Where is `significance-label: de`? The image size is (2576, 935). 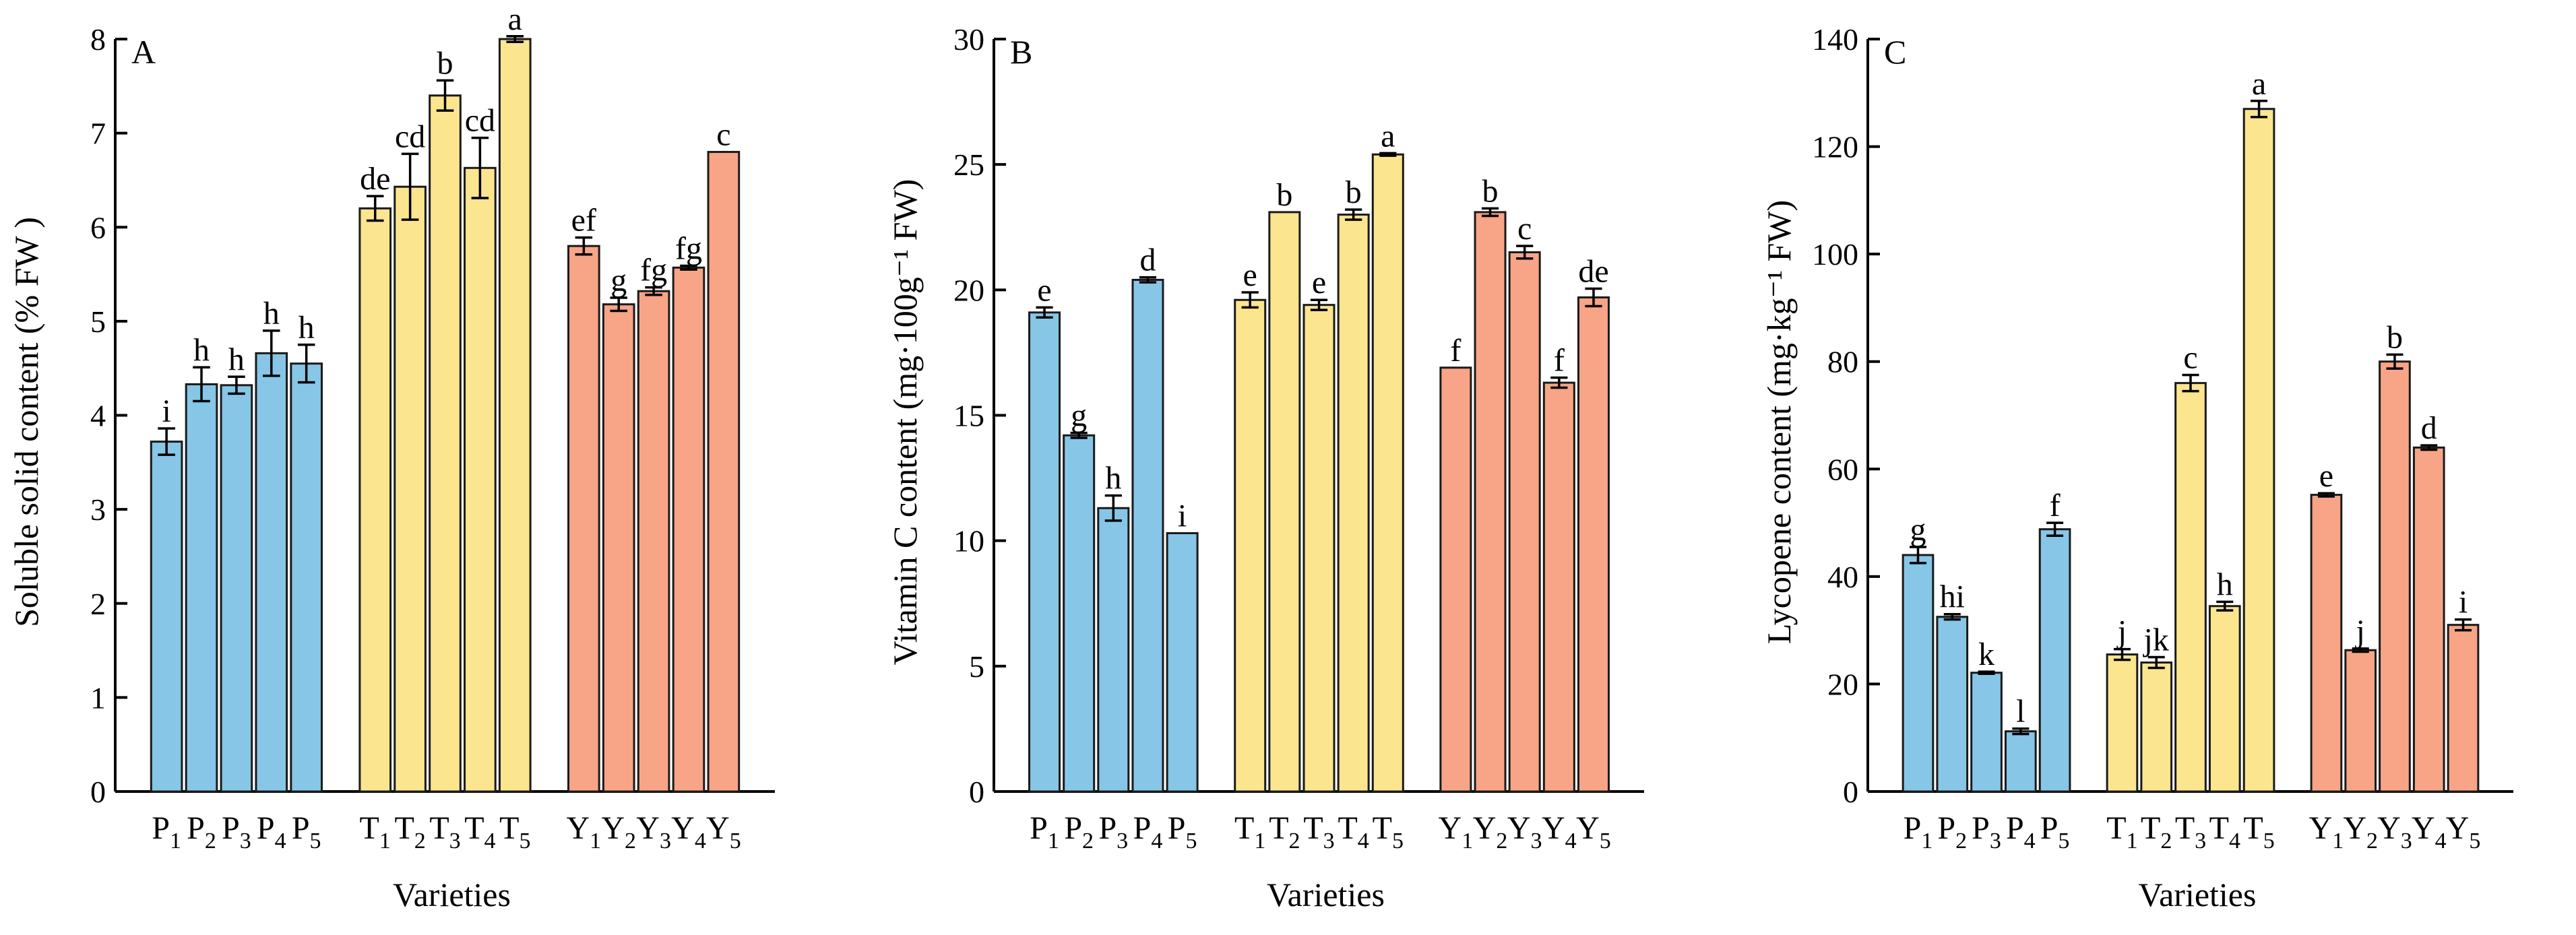 significance-label: de is located at coordinates (375, 179).